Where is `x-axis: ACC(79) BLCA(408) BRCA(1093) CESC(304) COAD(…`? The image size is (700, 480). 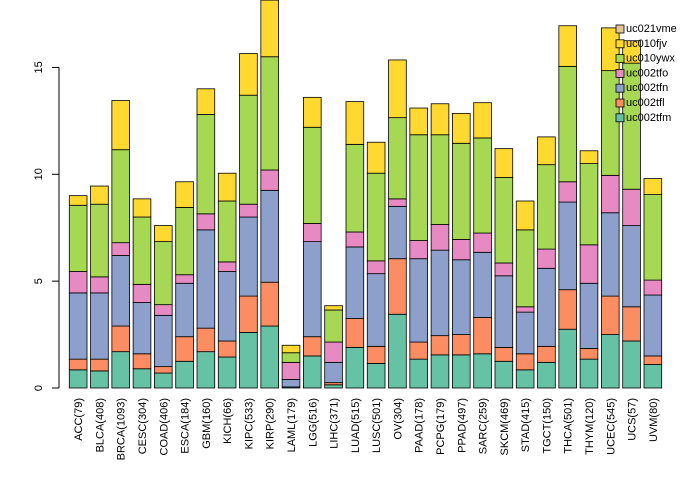 x-axis: ACC(79) BLCA(408) BRCA(1093) CESC(304) COAD(… is located at coordinates (366, 429).